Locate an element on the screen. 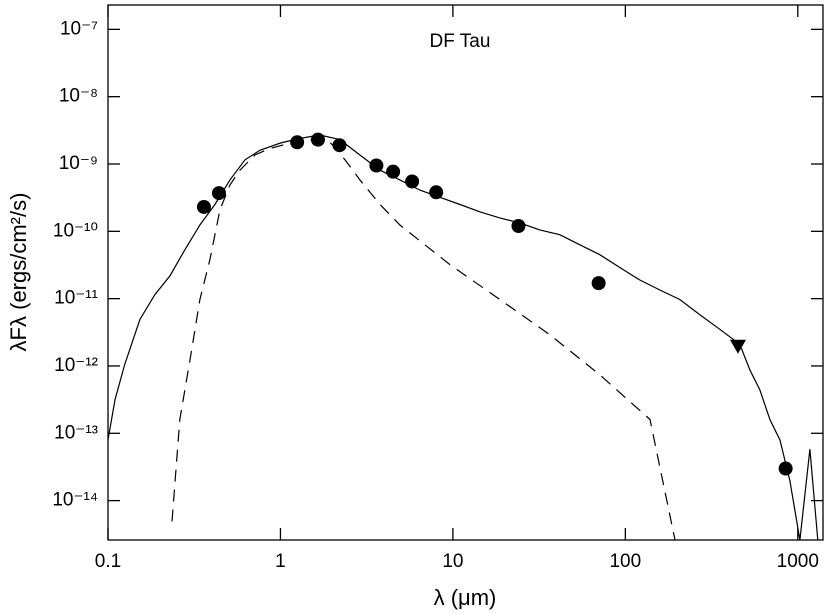 The image size is (830, 614). x-tick-label: 1000 is located at coordinates (798, 561).